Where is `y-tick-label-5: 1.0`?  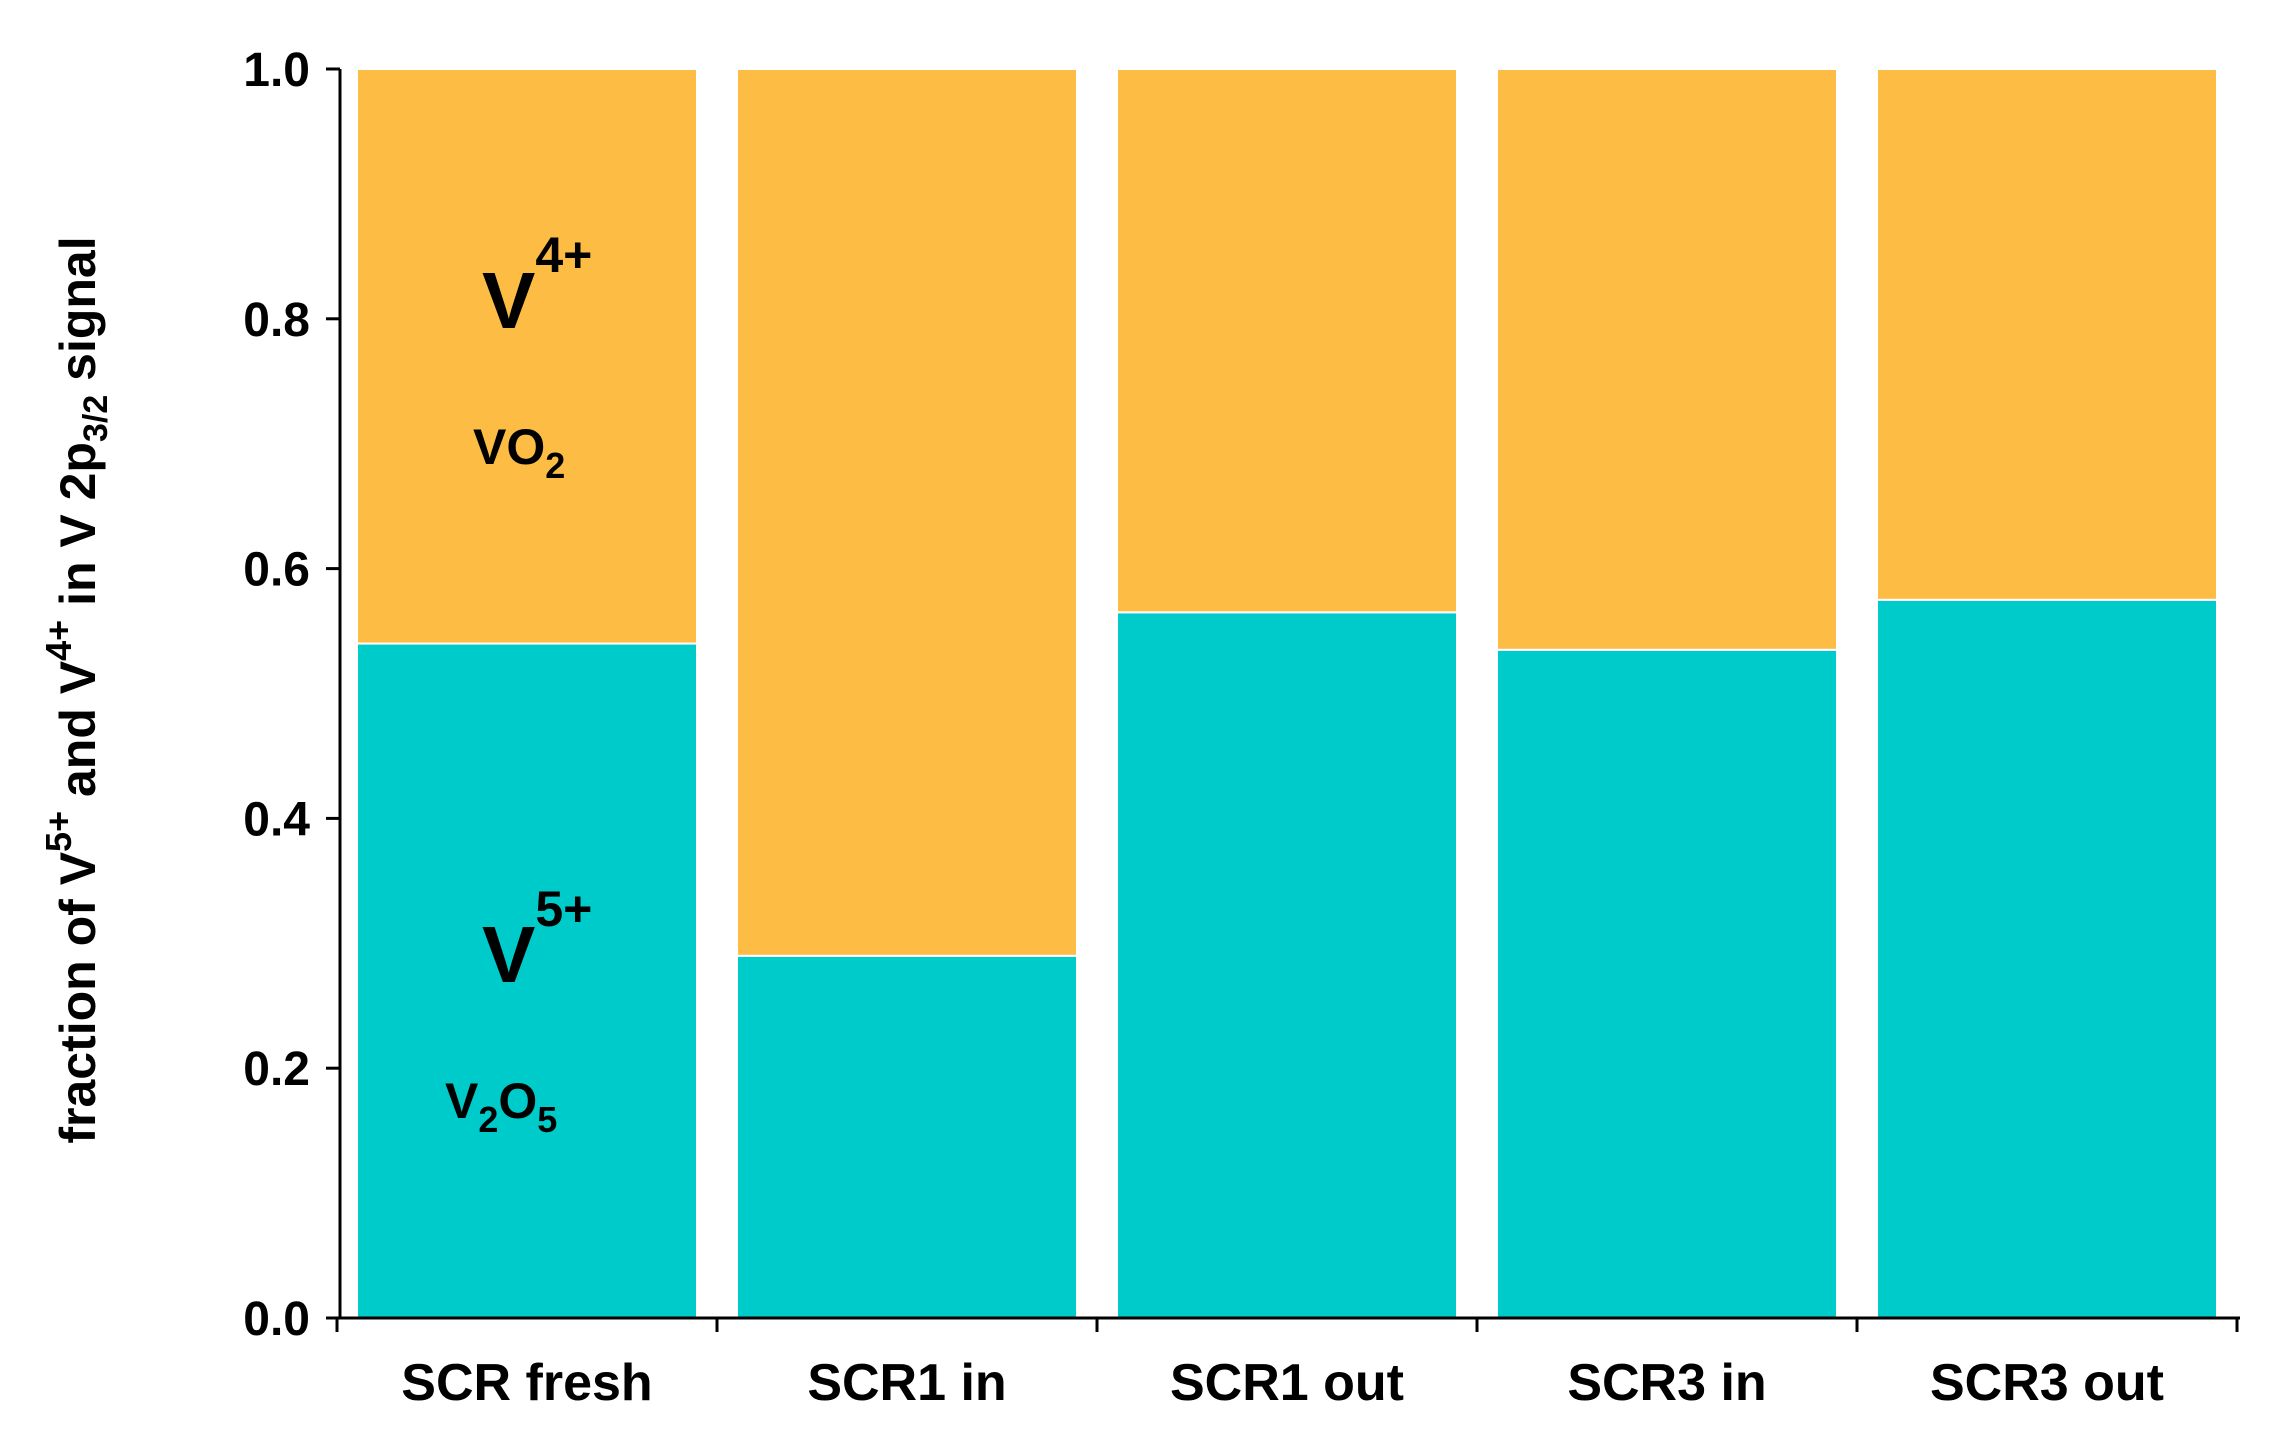 y-tick-label-5: 1.0 is located at coordinates (276, 70).